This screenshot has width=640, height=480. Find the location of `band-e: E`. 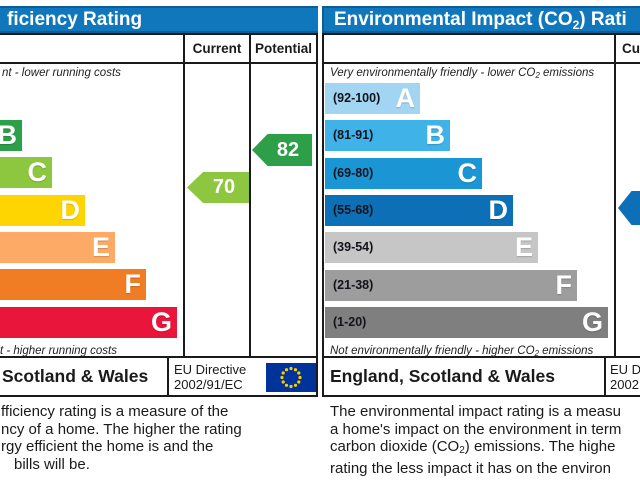

band-e: E is located at coordinates (57, 247).